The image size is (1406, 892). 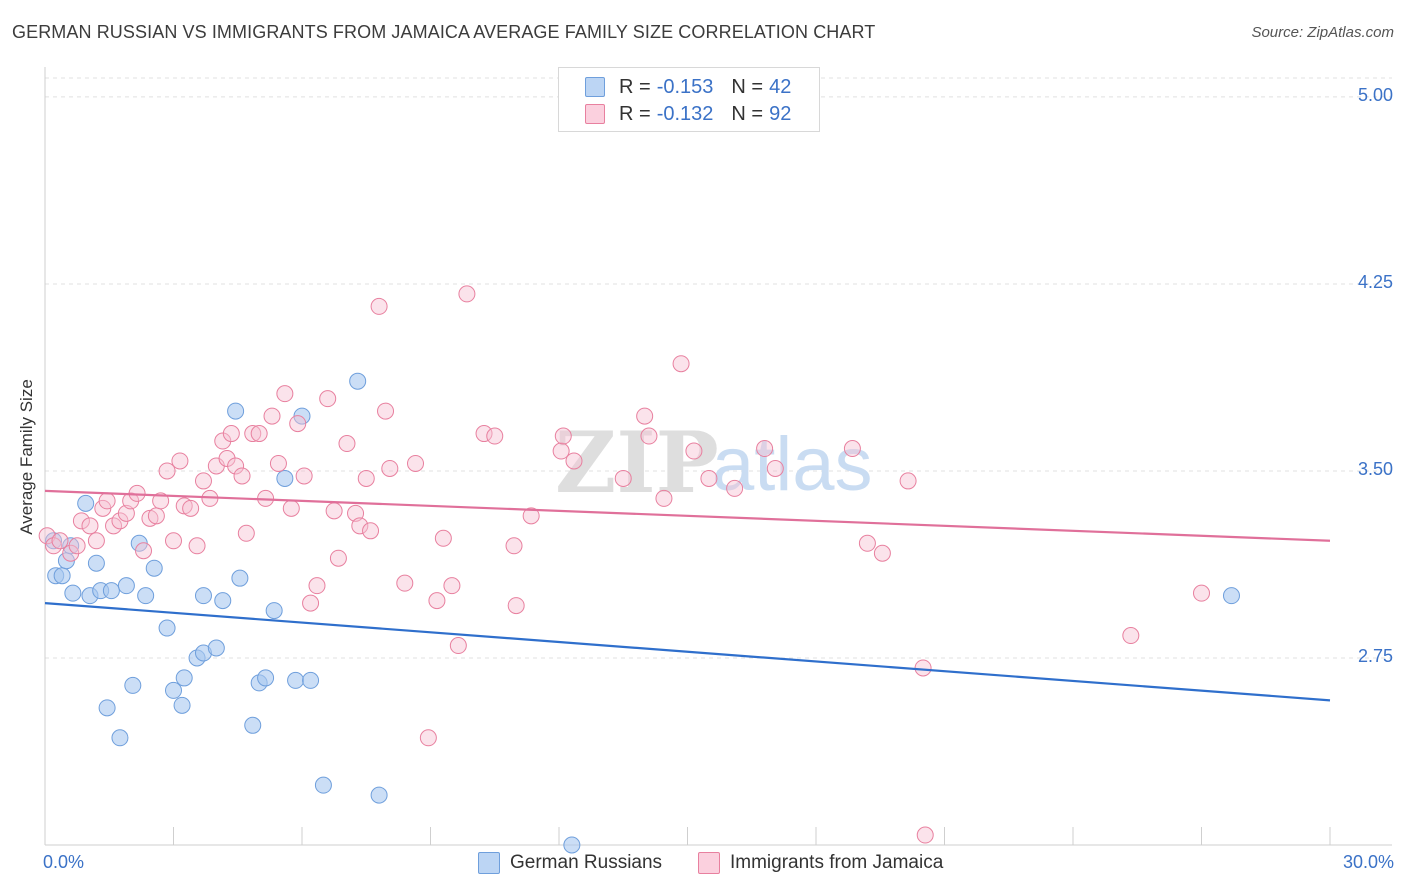 I want to click on source-credit: Source: ZipAtlas.com, so click(x=1322, y=32).